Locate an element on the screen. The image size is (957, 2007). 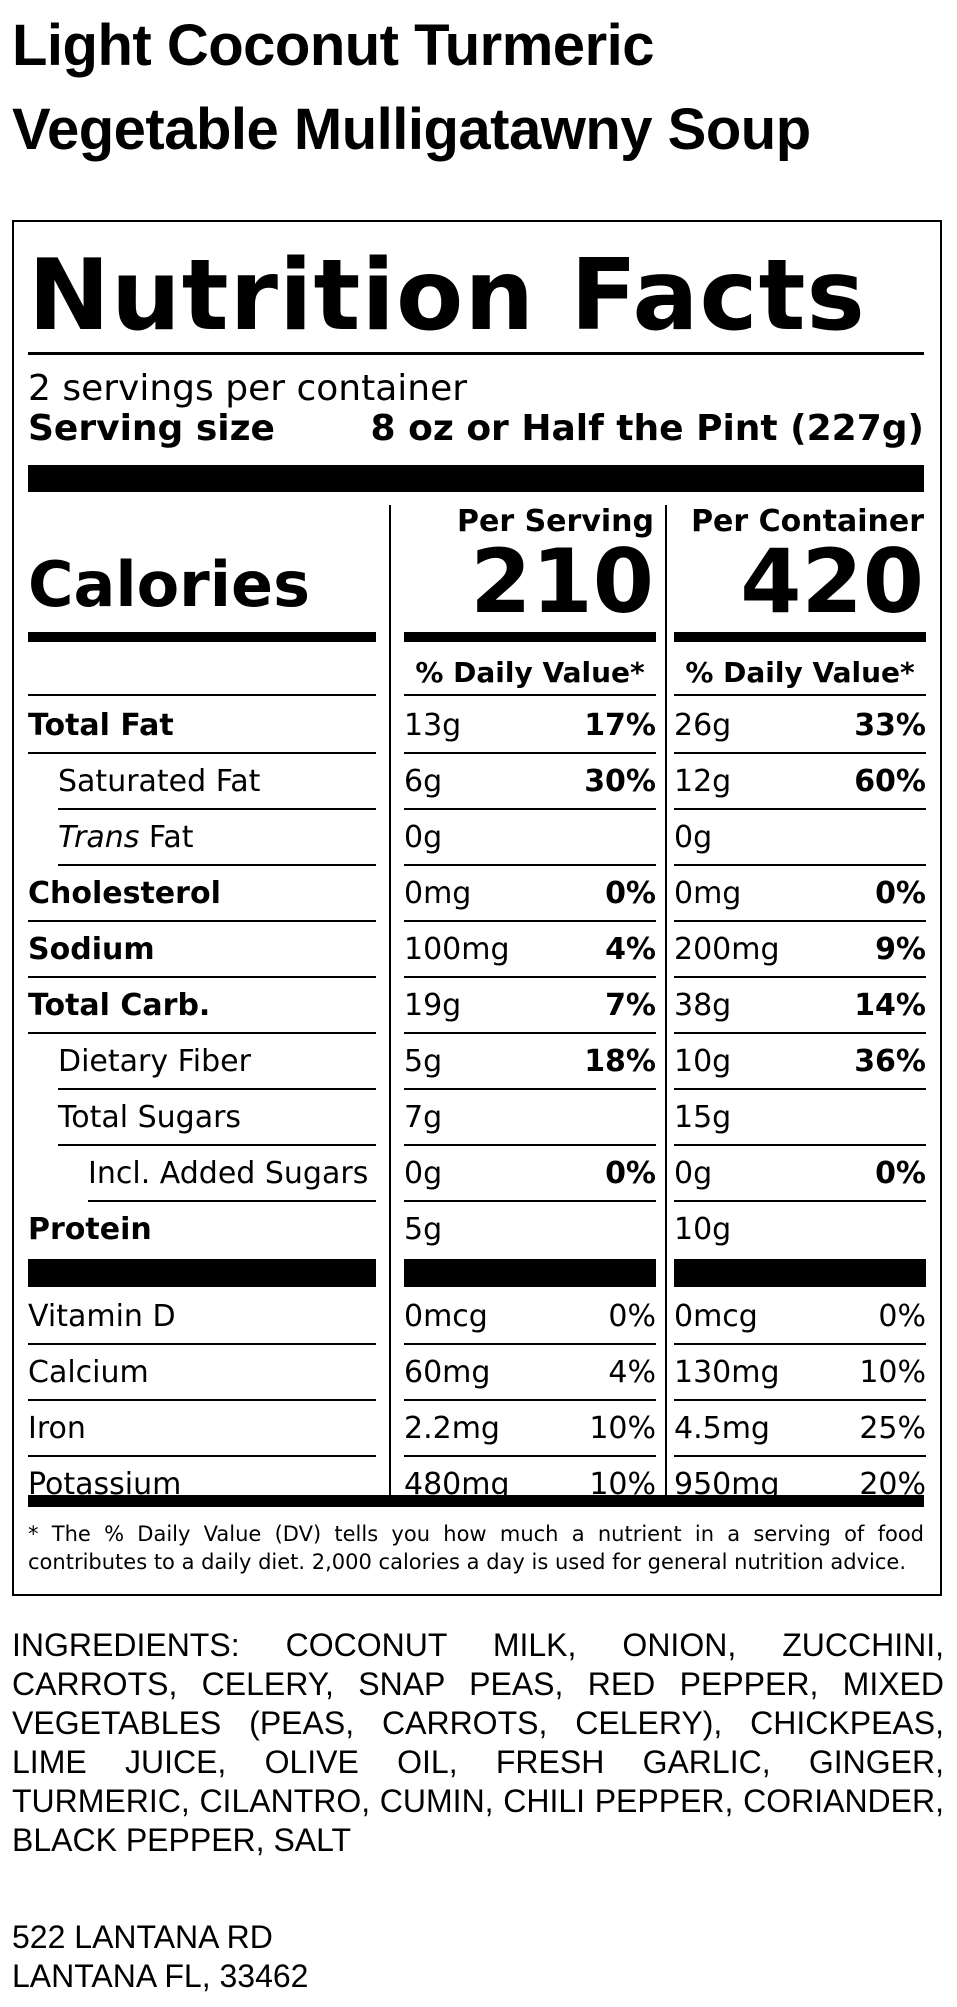
nutrient-name: Sodium is located at coordinates (91, 949).